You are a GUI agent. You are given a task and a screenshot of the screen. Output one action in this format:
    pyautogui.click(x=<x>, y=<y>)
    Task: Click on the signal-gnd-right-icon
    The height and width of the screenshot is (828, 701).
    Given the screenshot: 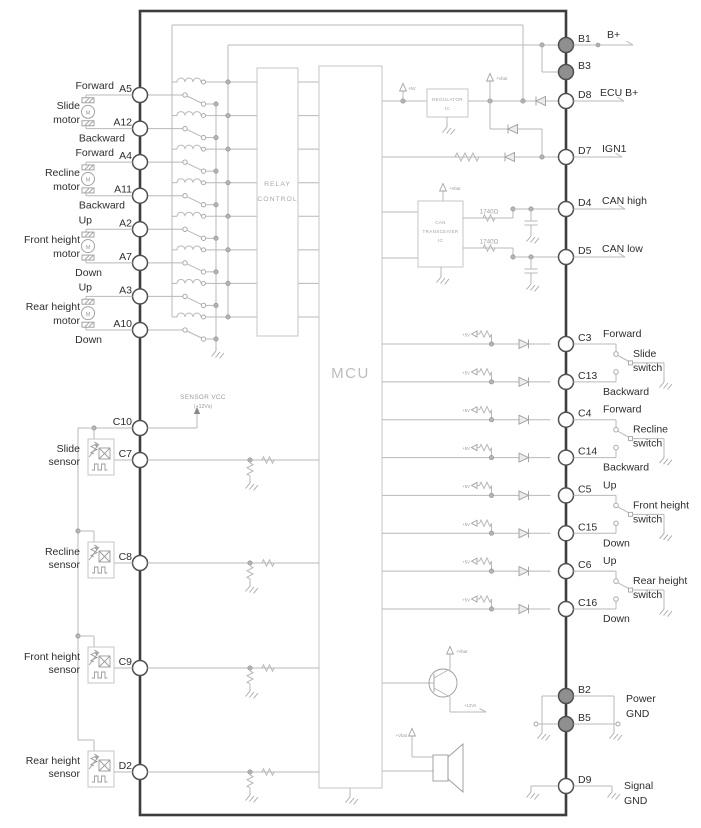 What is the action you would take?
    pyautogui.click(x=614, y=793)
    